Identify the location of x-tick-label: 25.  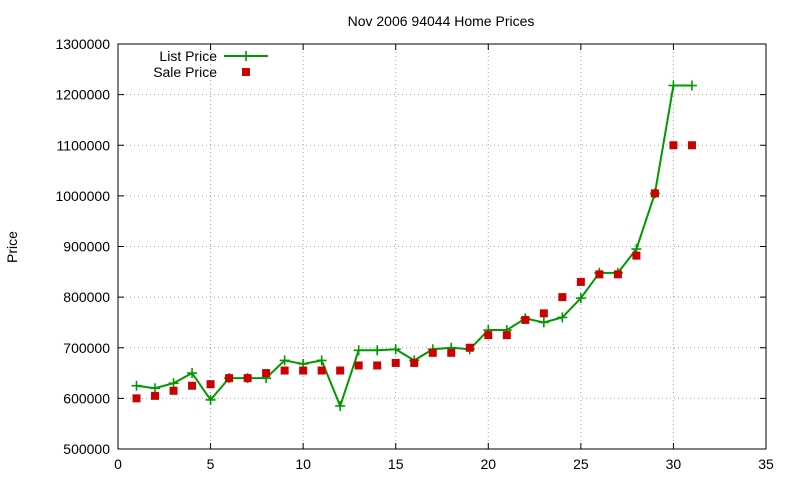
(581, 464).